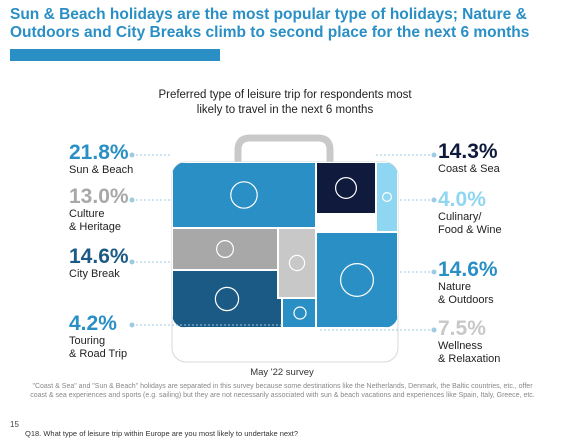 The width and height of the screenshot is (564, 445). What do you see at coordinates (93, 323) in the screenshot?
I see `label-value: 4.2%` at bounding box center [93, 323].